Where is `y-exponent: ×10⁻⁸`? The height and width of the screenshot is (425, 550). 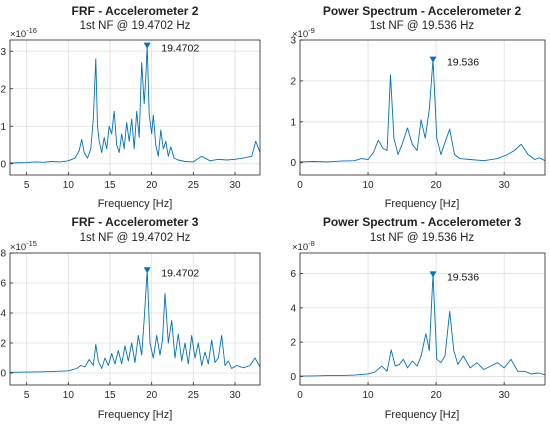 y-exponent: ×10⁻⁸ is located at coordinates (303, 246).